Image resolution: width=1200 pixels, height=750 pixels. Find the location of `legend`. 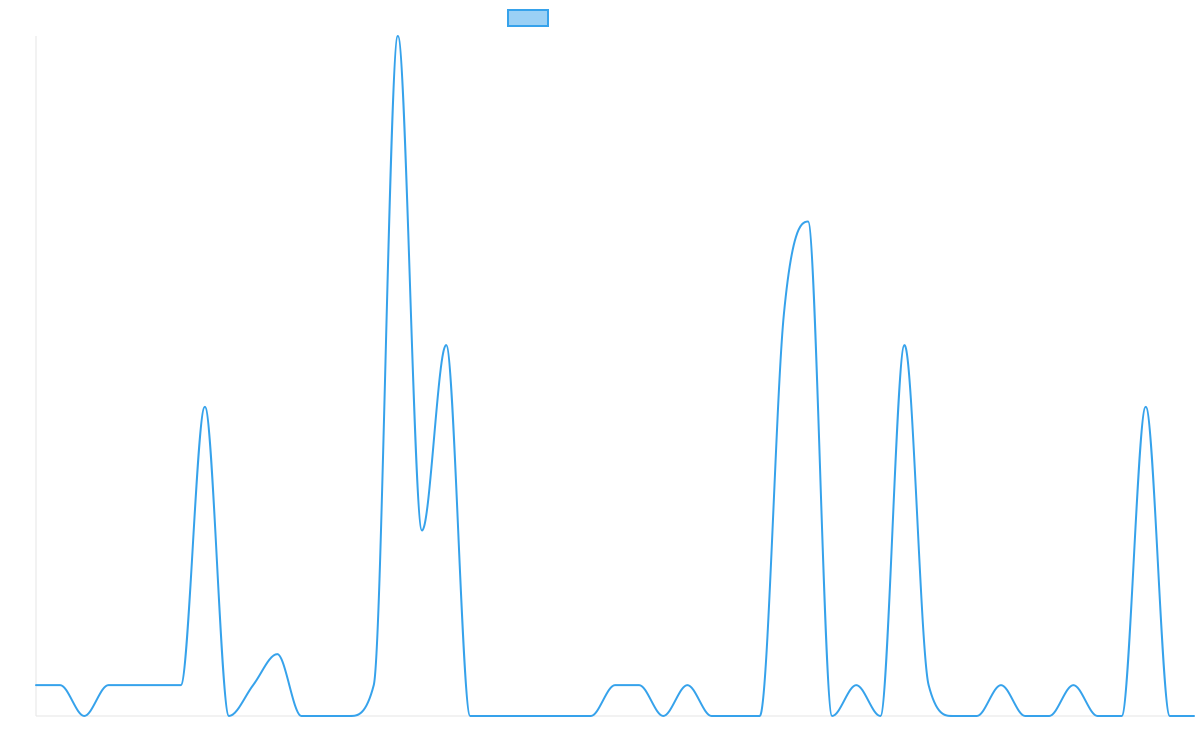

legend is located at coordinates (528, 18).